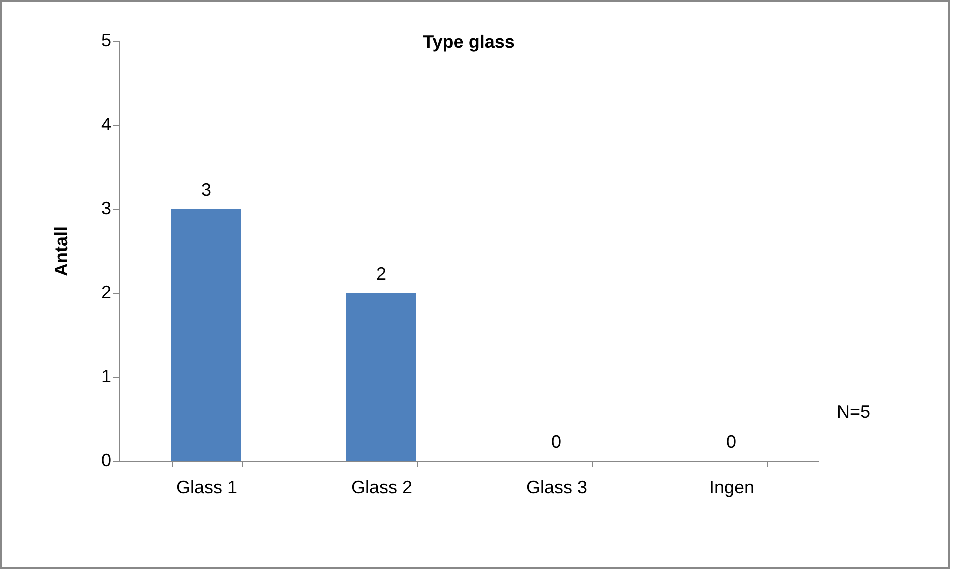  I want to click on x-tick-label: Ingen, so click(732, 488).